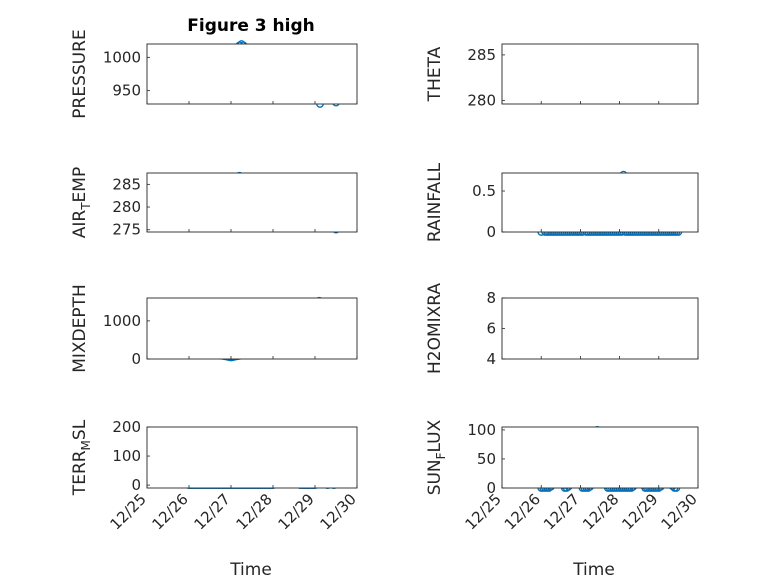 The width and height of the screenshot is (778, 583). I want to click on subplot-rainfall: 0 0.5 RAINFALL, so click(562, 202).